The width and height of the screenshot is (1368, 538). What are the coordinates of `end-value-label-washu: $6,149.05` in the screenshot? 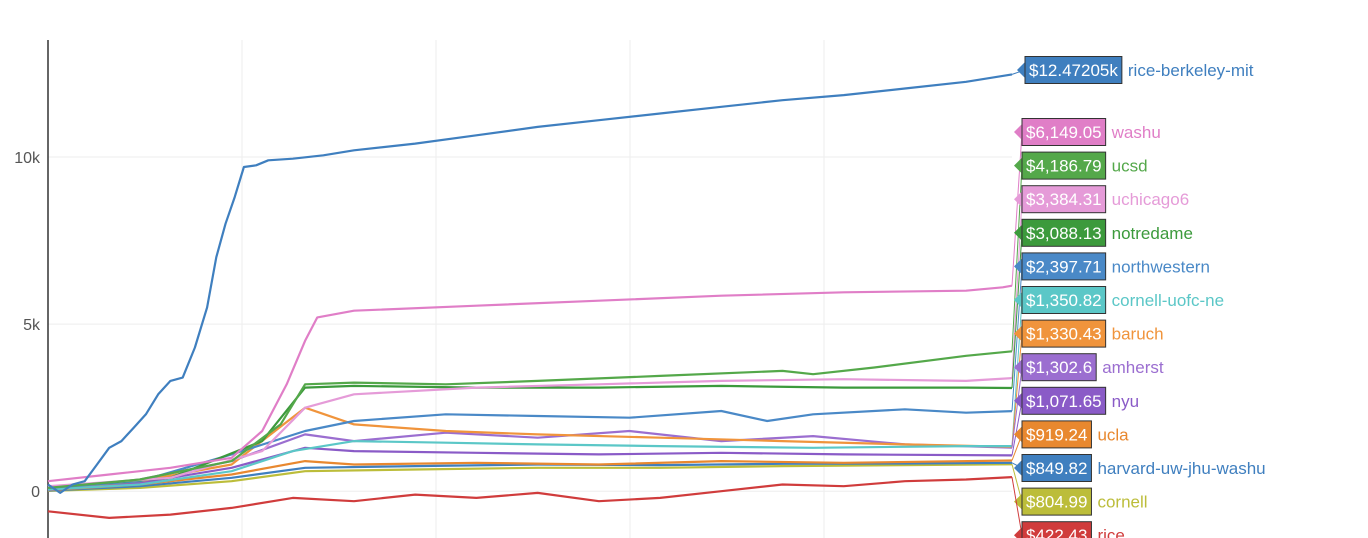 It's located at (1064, 132).